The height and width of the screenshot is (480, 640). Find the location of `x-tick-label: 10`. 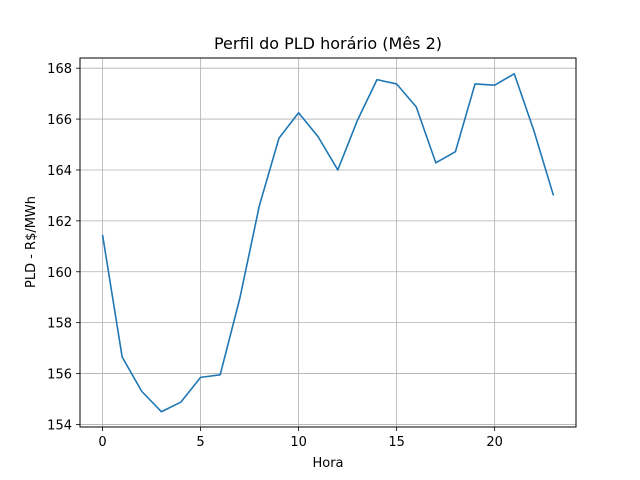

x-tick-label: 10 is located at coordinates (298, 442).